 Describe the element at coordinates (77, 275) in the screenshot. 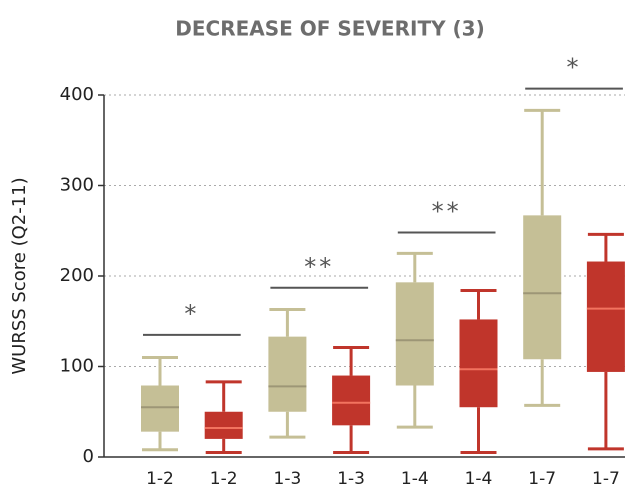

I see `y-tick-label: 200` at that location.